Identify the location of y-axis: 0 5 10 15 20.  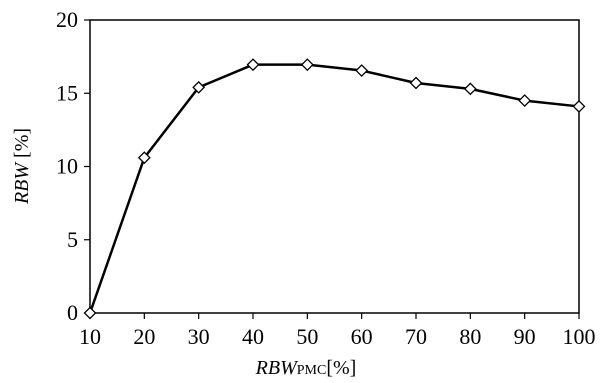
(73, 166).